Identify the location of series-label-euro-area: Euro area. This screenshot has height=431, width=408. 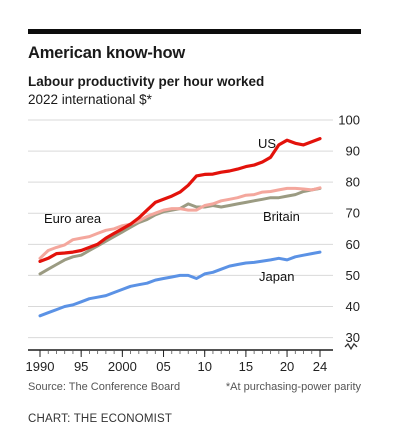
(73, 218).